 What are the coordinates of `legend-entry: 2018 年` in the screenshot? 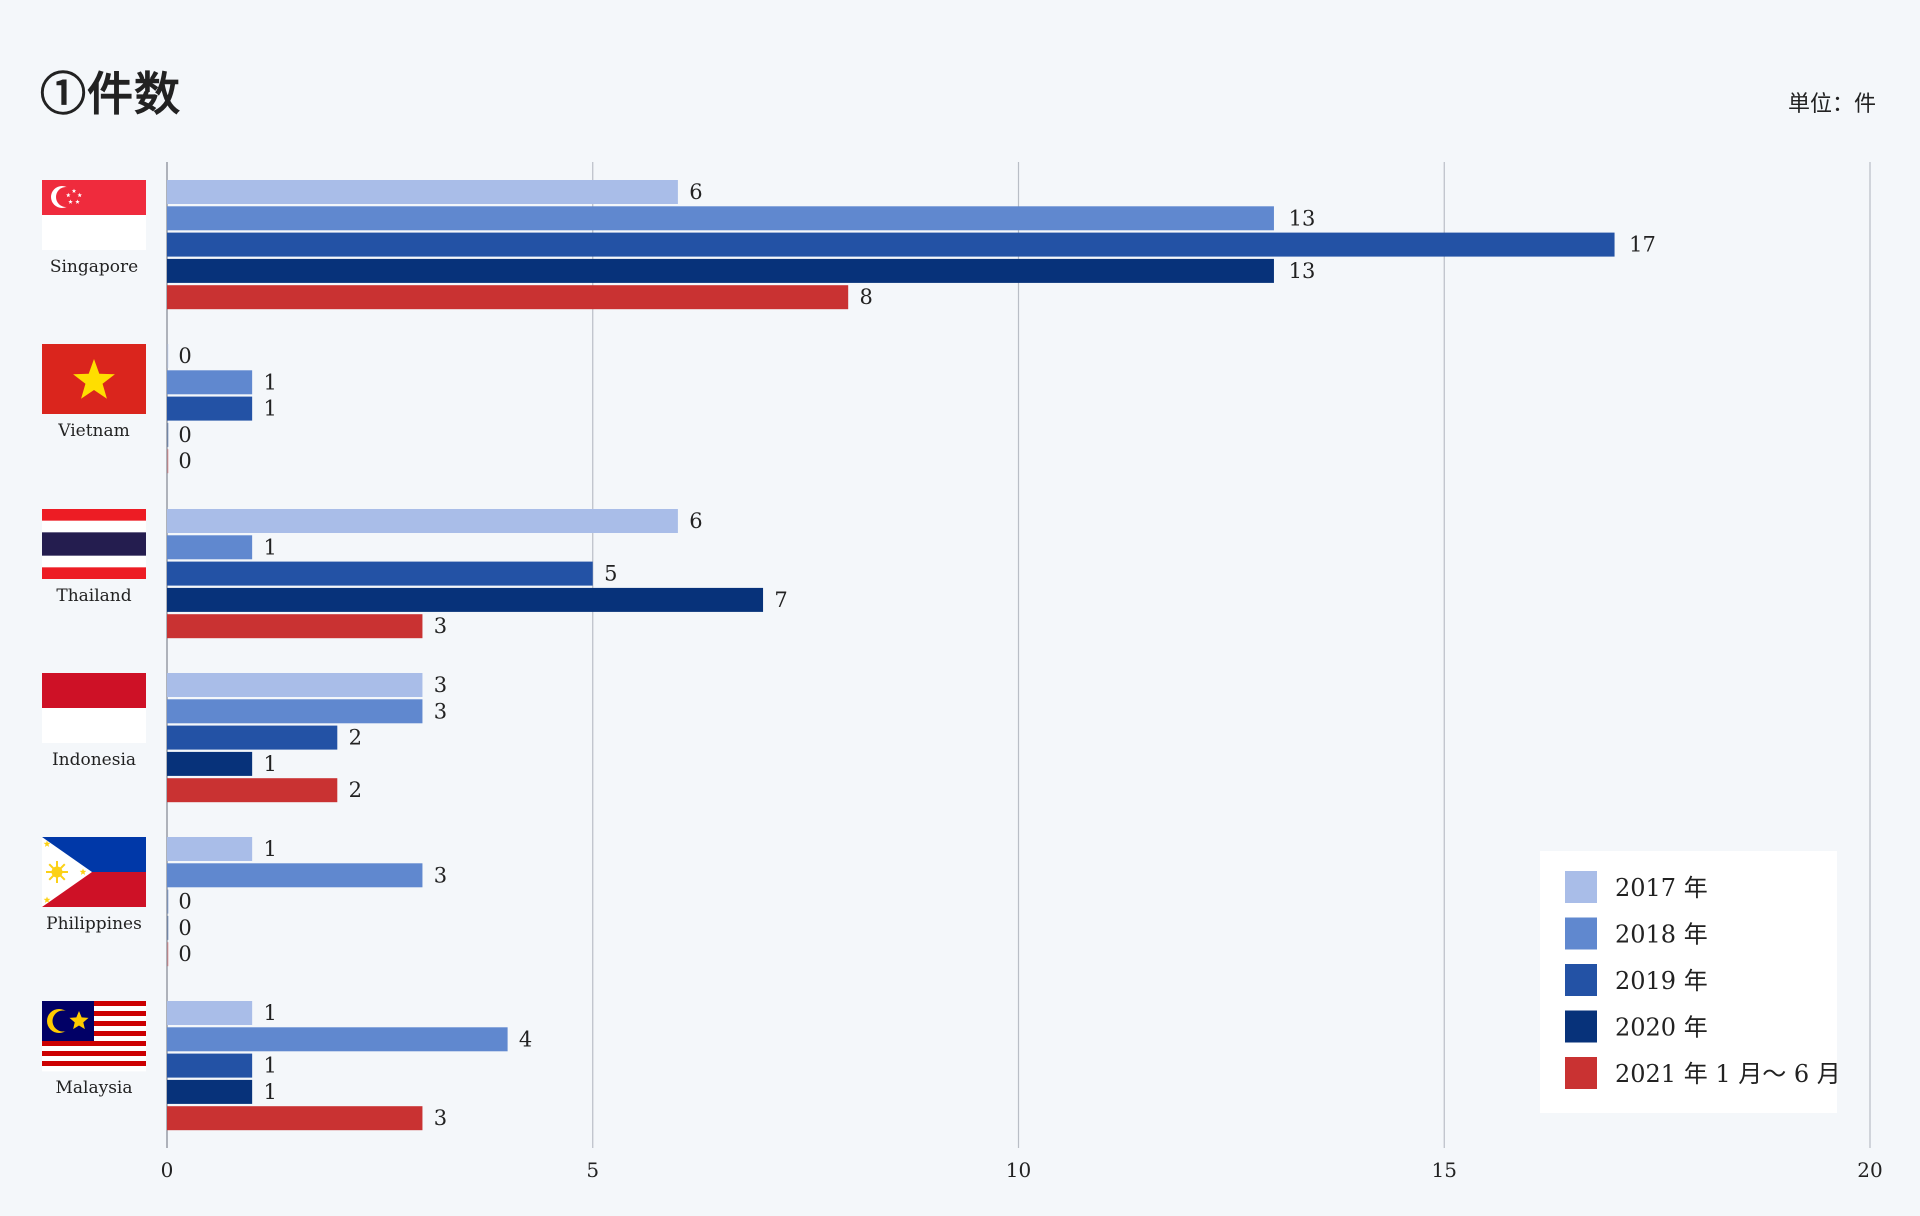 It's located at (1661, 935).